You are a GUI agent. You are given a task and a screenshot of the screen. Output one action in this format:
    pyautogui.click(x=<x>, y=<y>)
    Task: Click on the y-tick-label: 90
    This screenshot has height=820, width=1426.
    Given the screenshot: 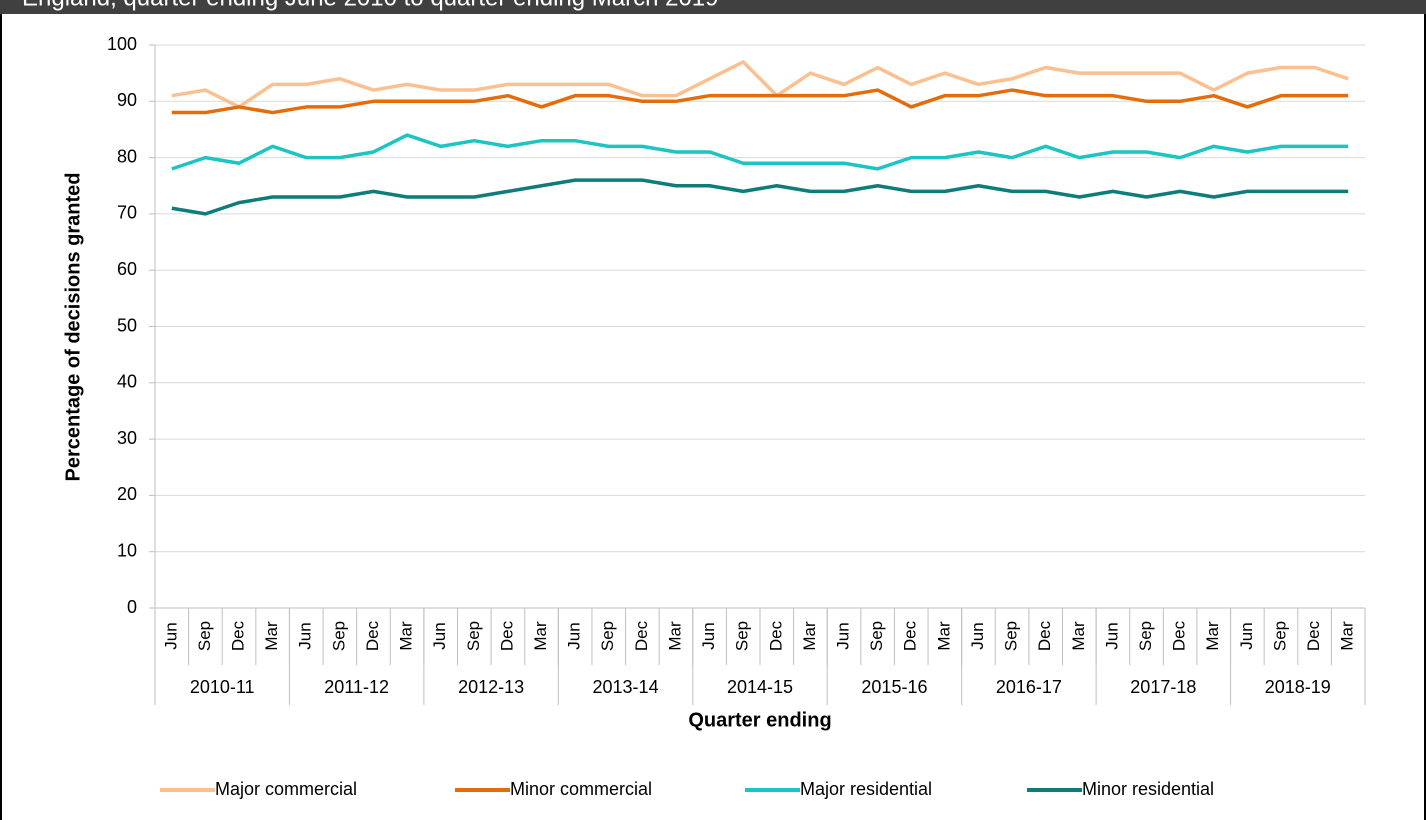 What is the action you would take?
    pyautogui.click(x=127, y=100)
    